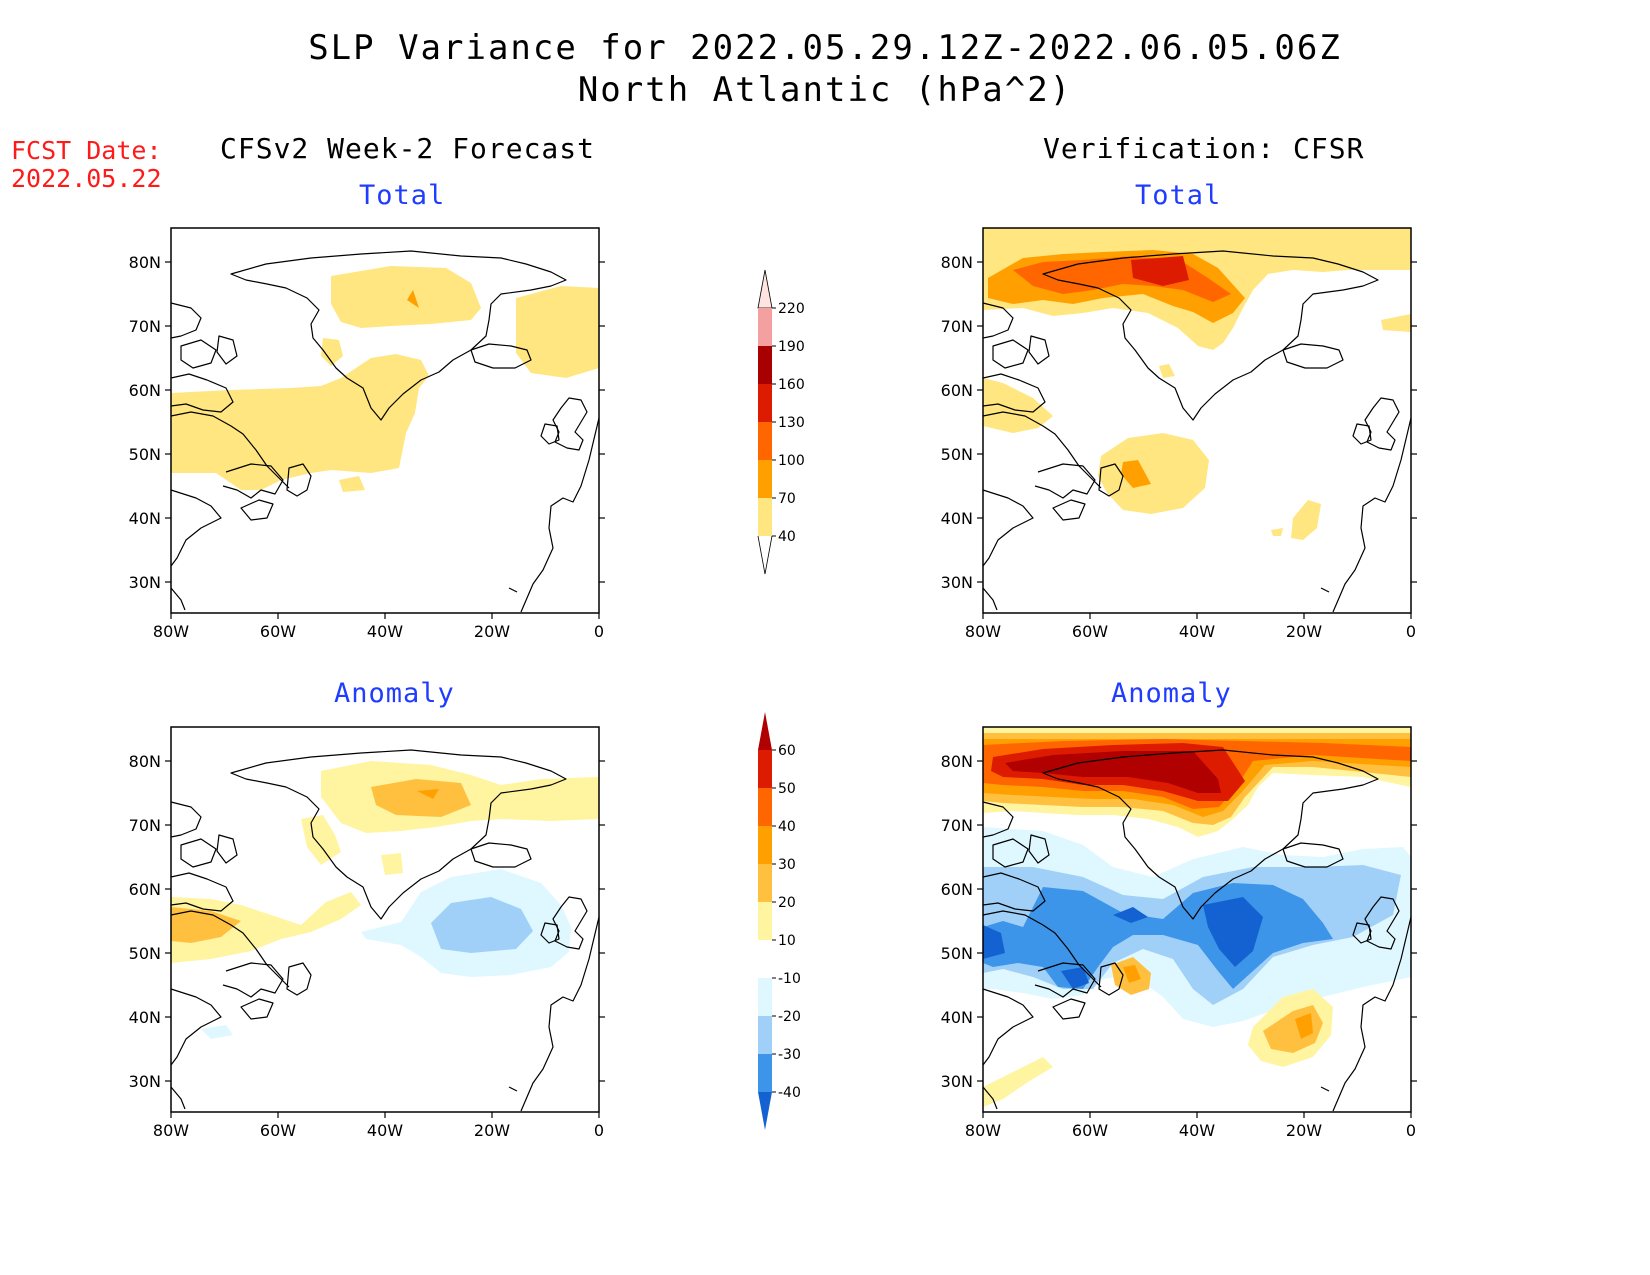 This screenshot has height=1275, width=1650. Describe the element at coordinates (421, 798) in the screenshot. I see `forecast-anomaly-contour-orange` at that location.